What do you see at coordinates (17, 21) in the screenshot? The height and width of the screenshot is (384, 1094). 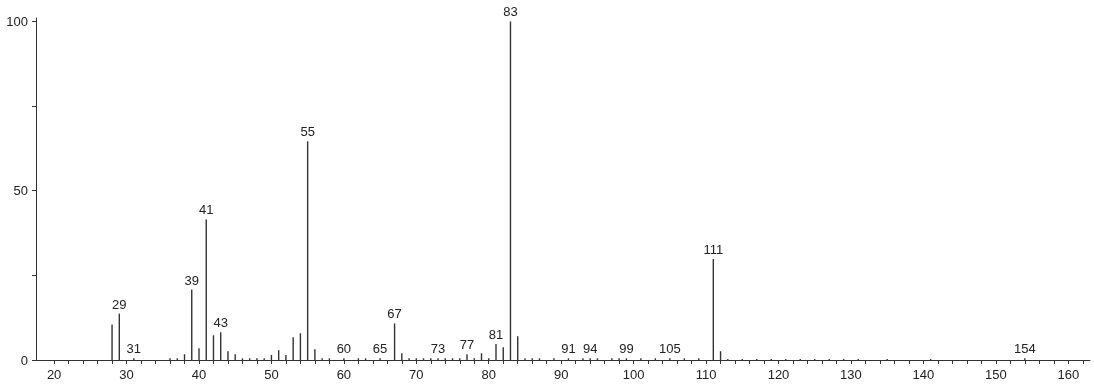 I see `y-tick-label: 100` at bounding box center [17, 21].